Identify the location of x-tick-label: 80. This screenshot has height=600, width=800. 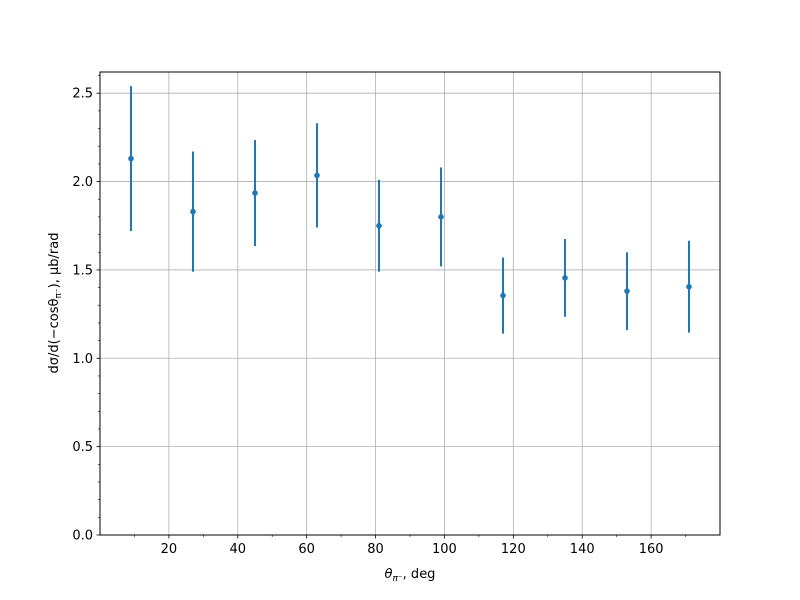
(375, 549).